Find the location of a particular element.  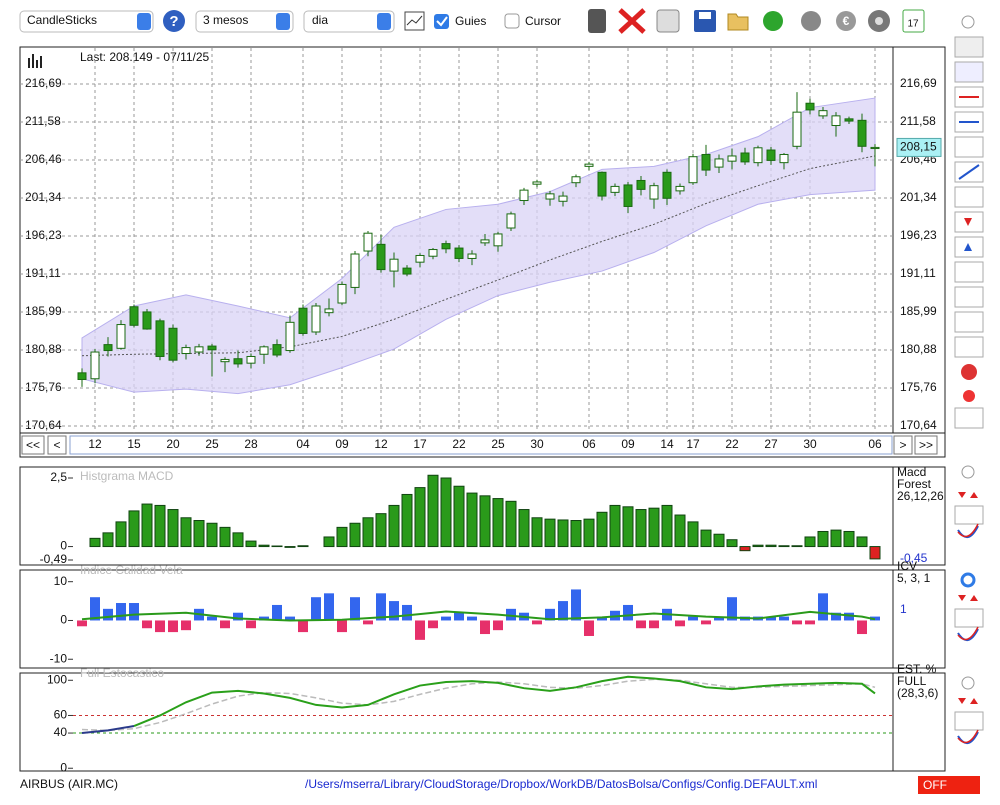

period-select is located at coordinates (244, 21).